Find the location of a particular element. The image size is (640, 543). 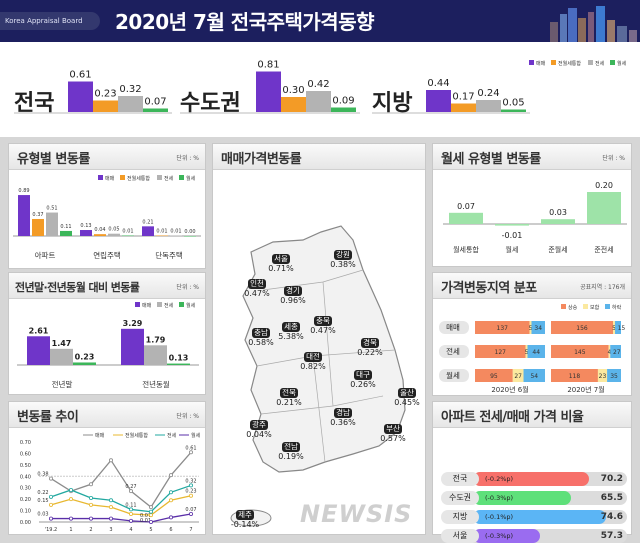

y-tick-label: 0.10 is located at coordinates (25, 512).